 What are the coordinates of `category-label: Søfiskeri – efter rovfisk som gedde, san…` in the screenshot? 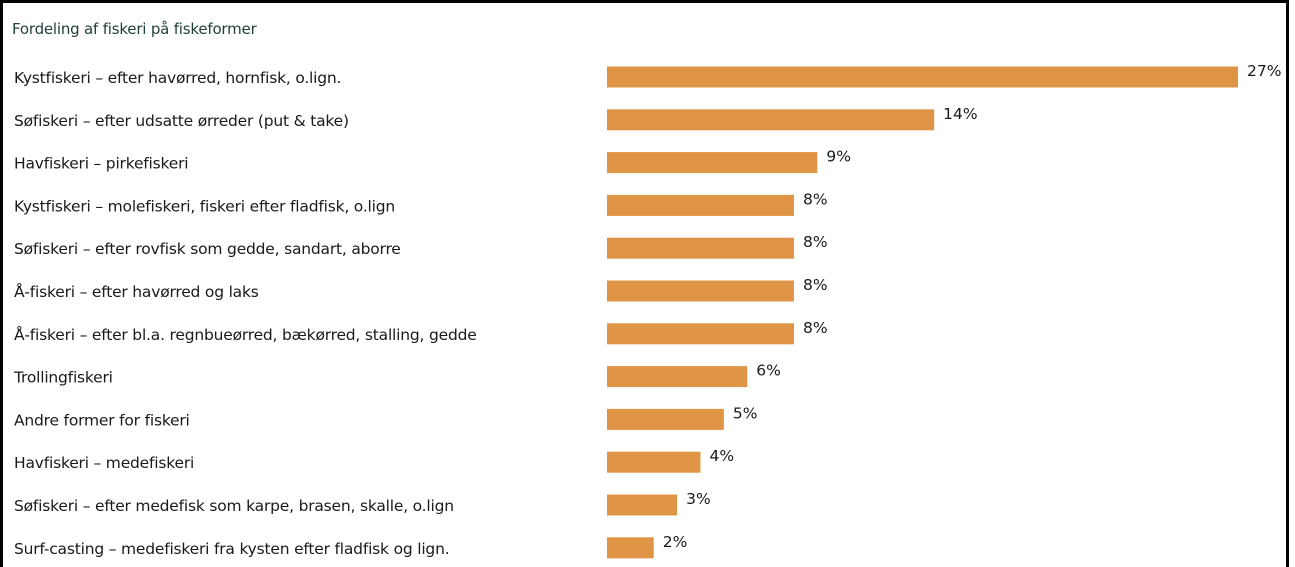 It's located at (207, 249).